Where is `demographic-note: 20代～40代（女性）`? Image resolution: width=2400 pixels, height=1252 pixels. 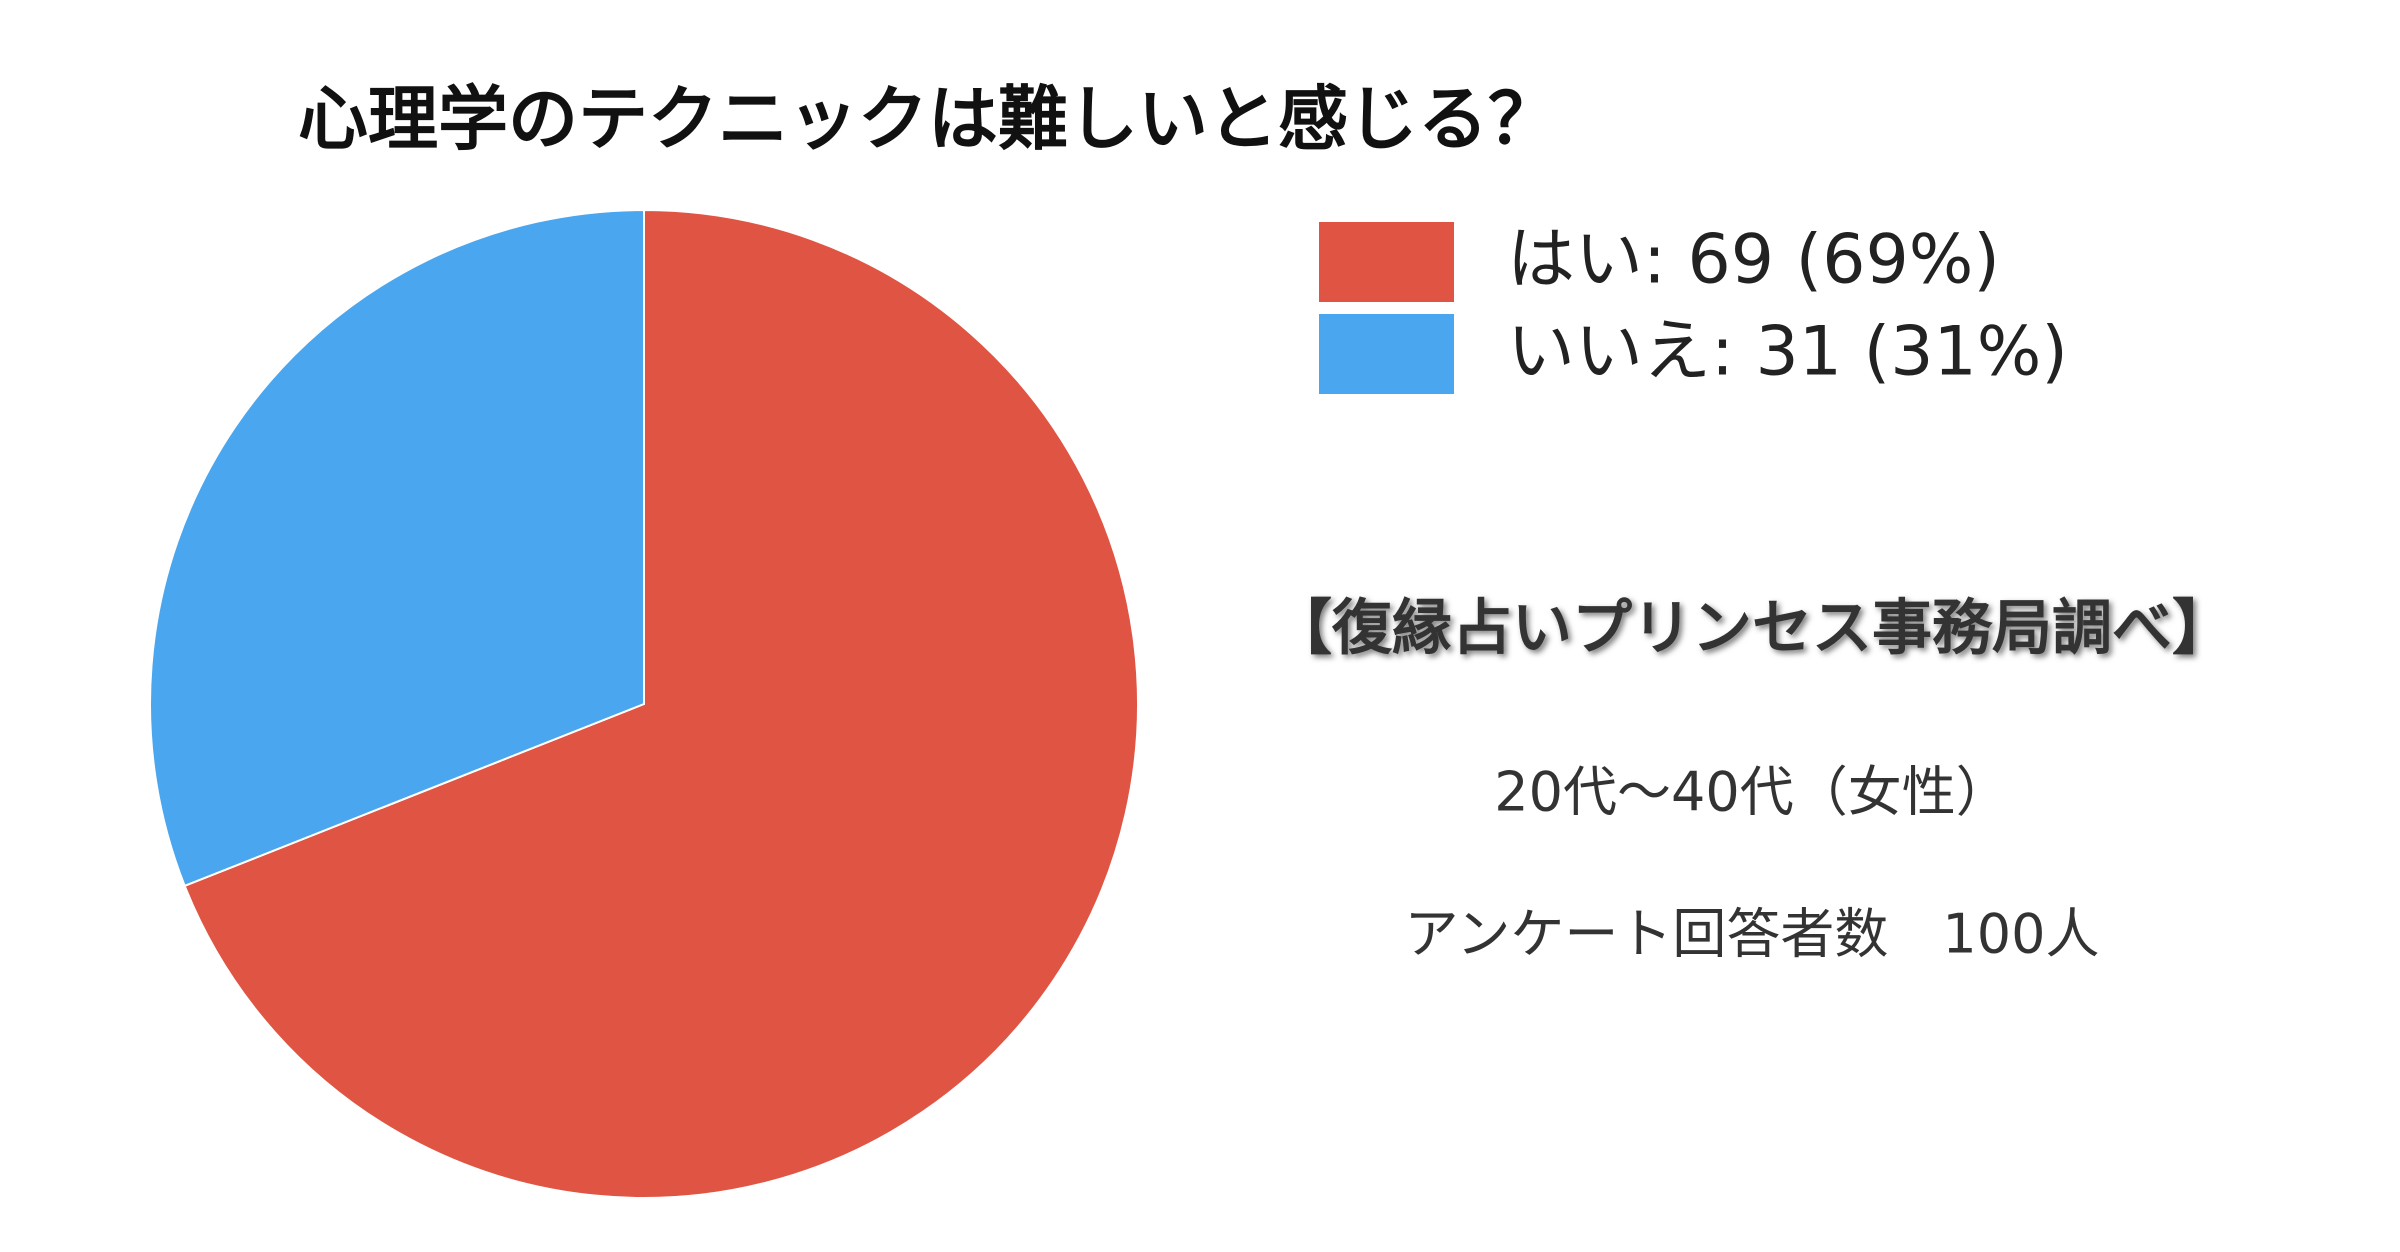
demographic-note: 20代～40代（女性） is located at coordinates (1751, 792).